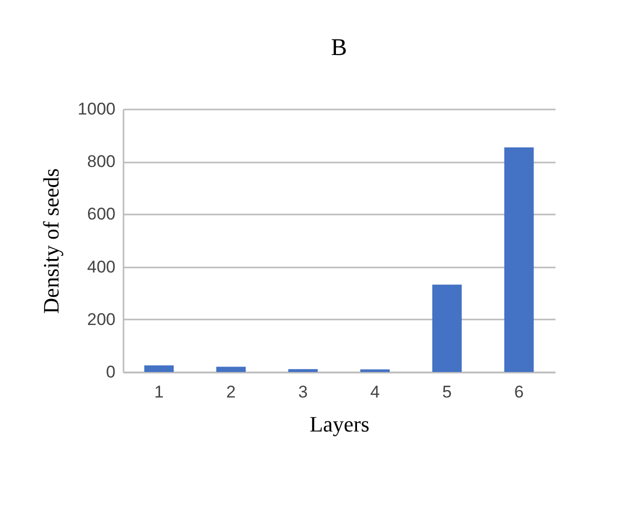  I want to click on x-tick-label: 5, so click(447, 392).